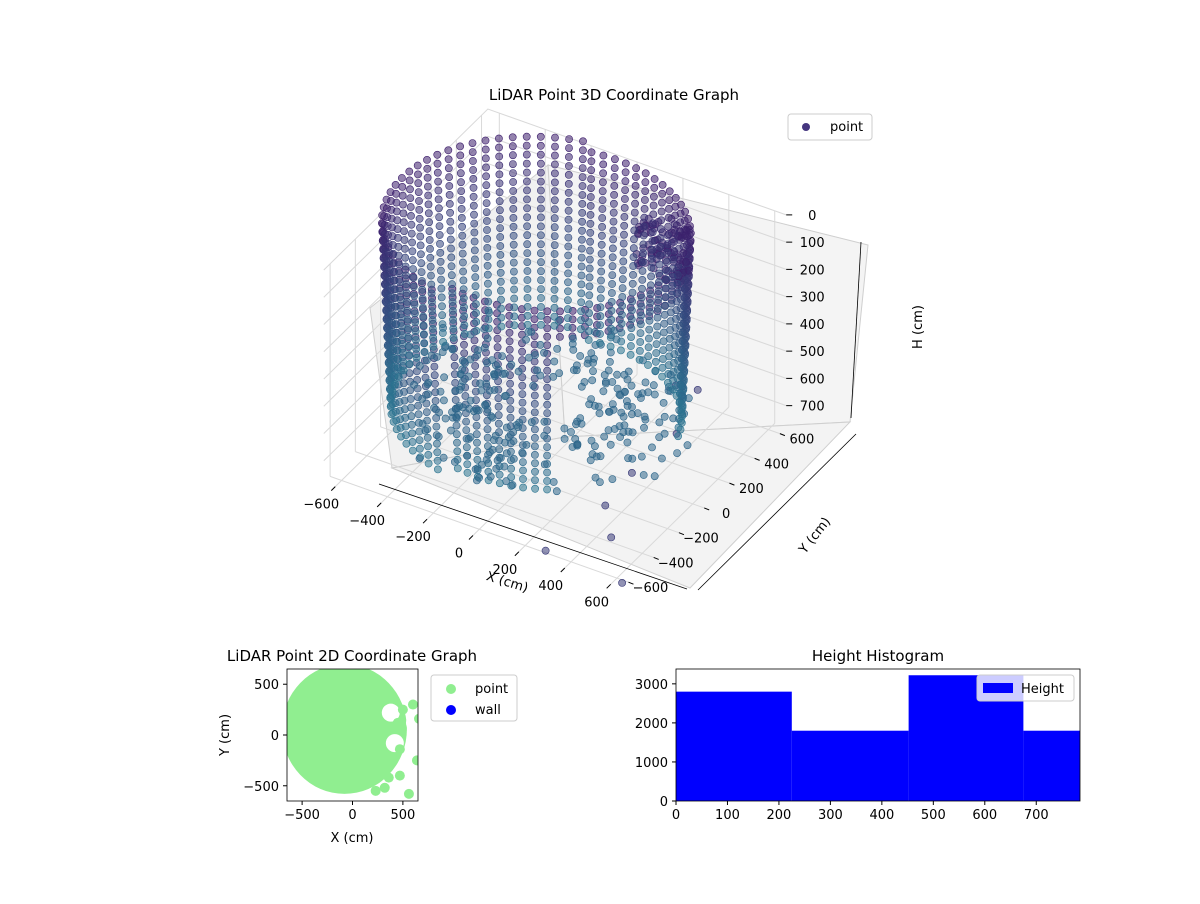 This screenshot has width=1200, height=904. Describe the element at coordinates (878, 656) in the screenshot. I see `histogram-title: Height Histogram` at that location.